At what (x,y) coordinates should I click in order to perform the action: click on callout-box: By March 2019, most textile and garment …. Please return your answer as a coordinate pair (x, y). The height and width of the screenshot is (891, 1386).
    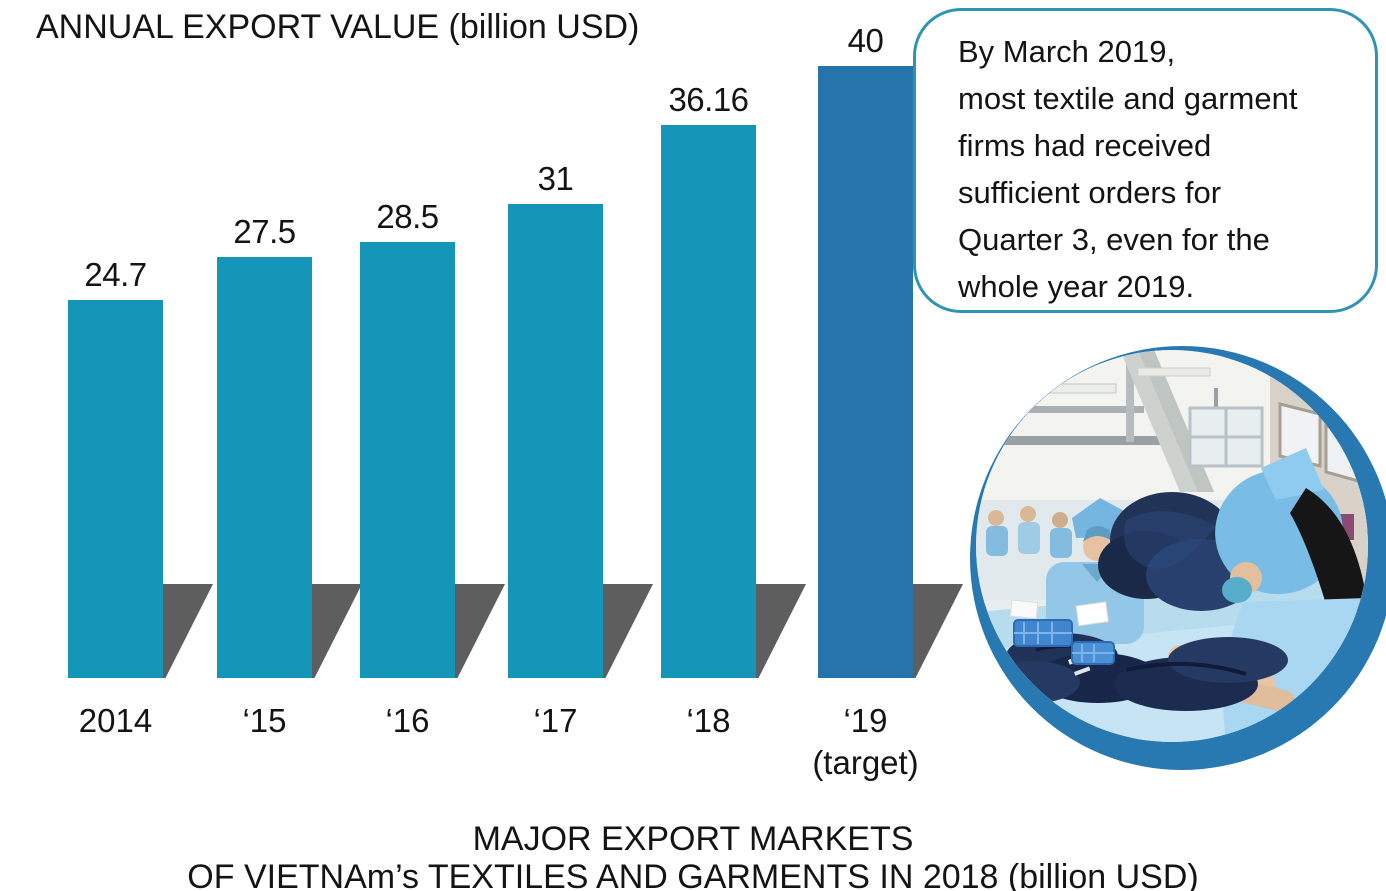
    Looking at the image, I should click on (1145, 160).